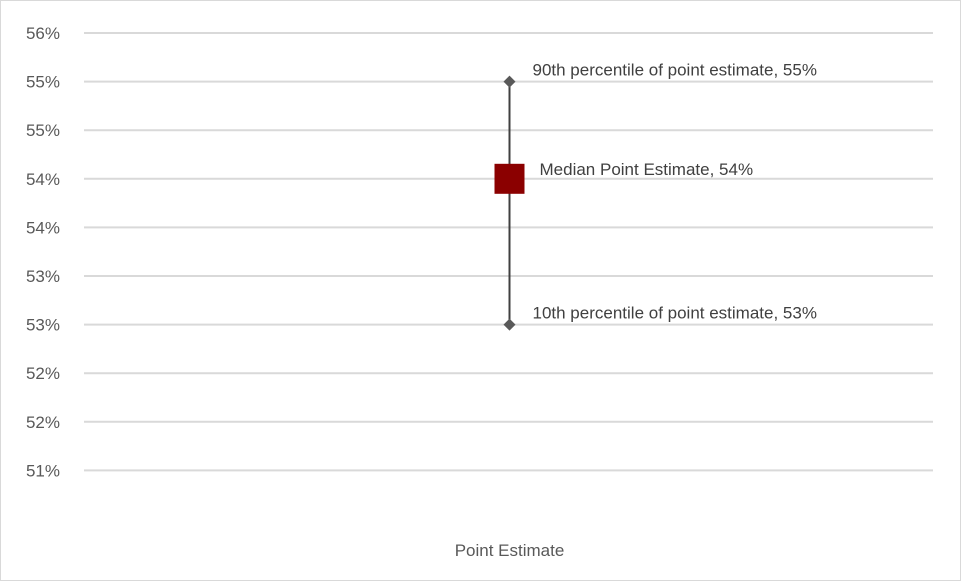 Image resolution: width=961 pixels, height=581 pixels. Describe the element at coordinates (509, 178) in the screenshot. I see `median-marker` at that location.